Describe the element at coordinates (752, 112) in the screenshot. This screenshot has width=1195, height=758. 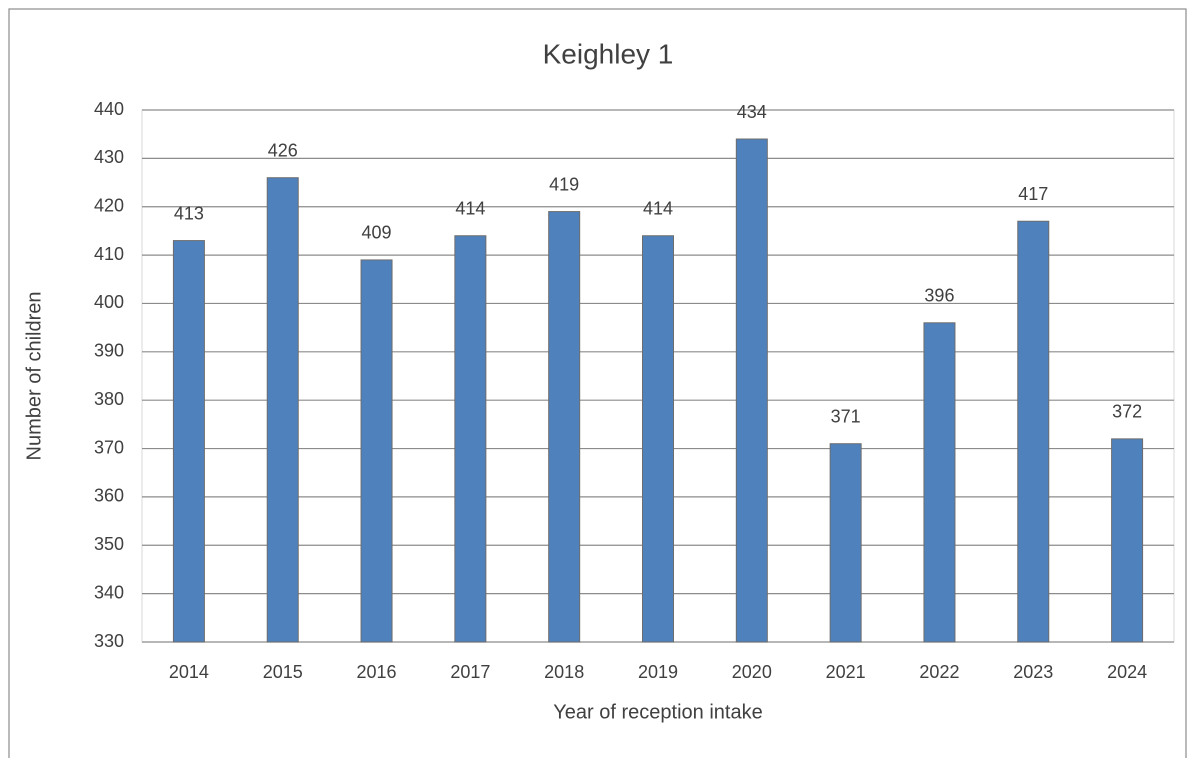
I see `data-label: 434` at that location.